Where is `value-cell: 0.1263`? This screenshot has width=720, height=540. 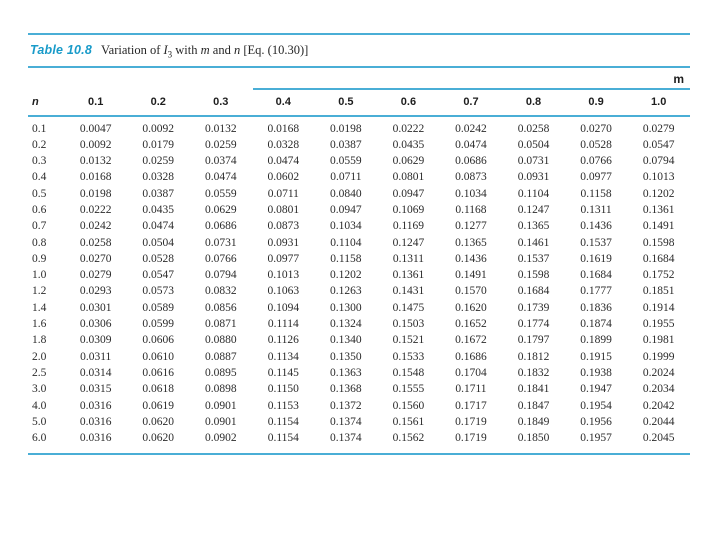 value-cell: 0.1263 is located at coordinates (346, 291).